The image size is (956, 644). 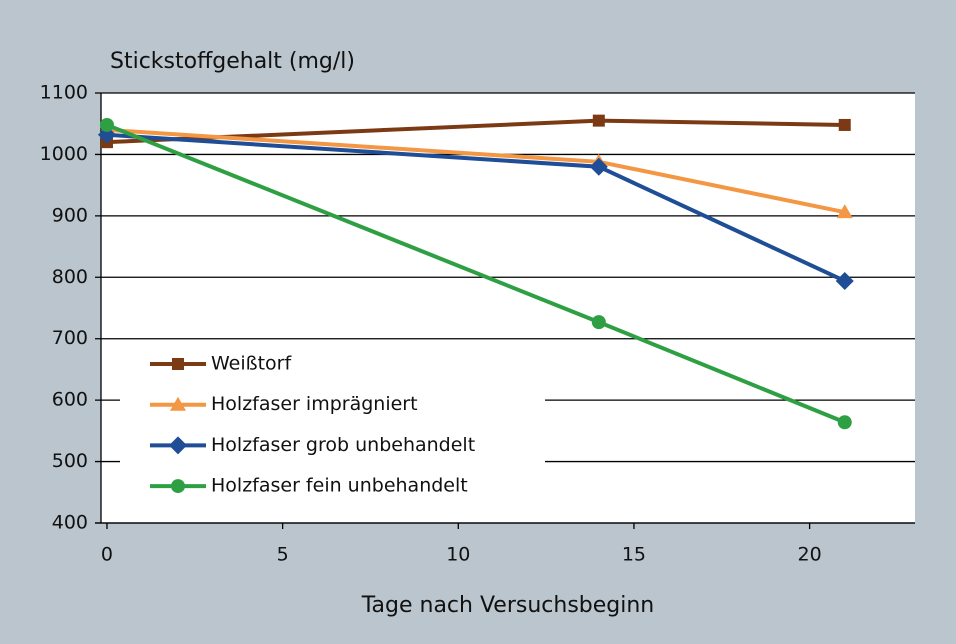 I want to click on y-tick-label: 600, so click(x=70, y=400).